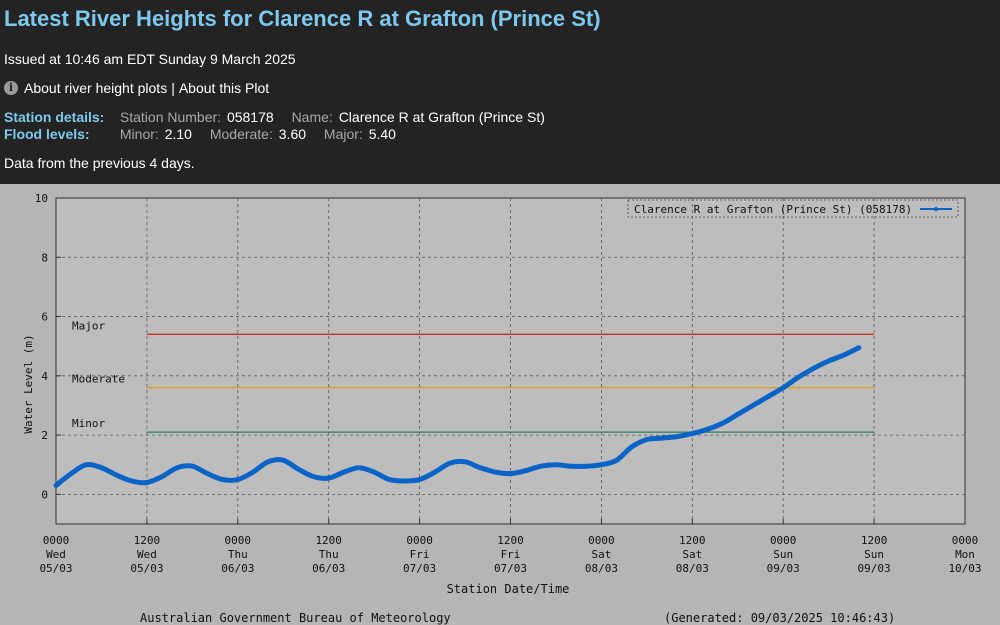  What do you see at coordinates (98, 379) in the screenshot?
I see `threshold-label-moderate: Moderate` at bounding box center [98, 379].